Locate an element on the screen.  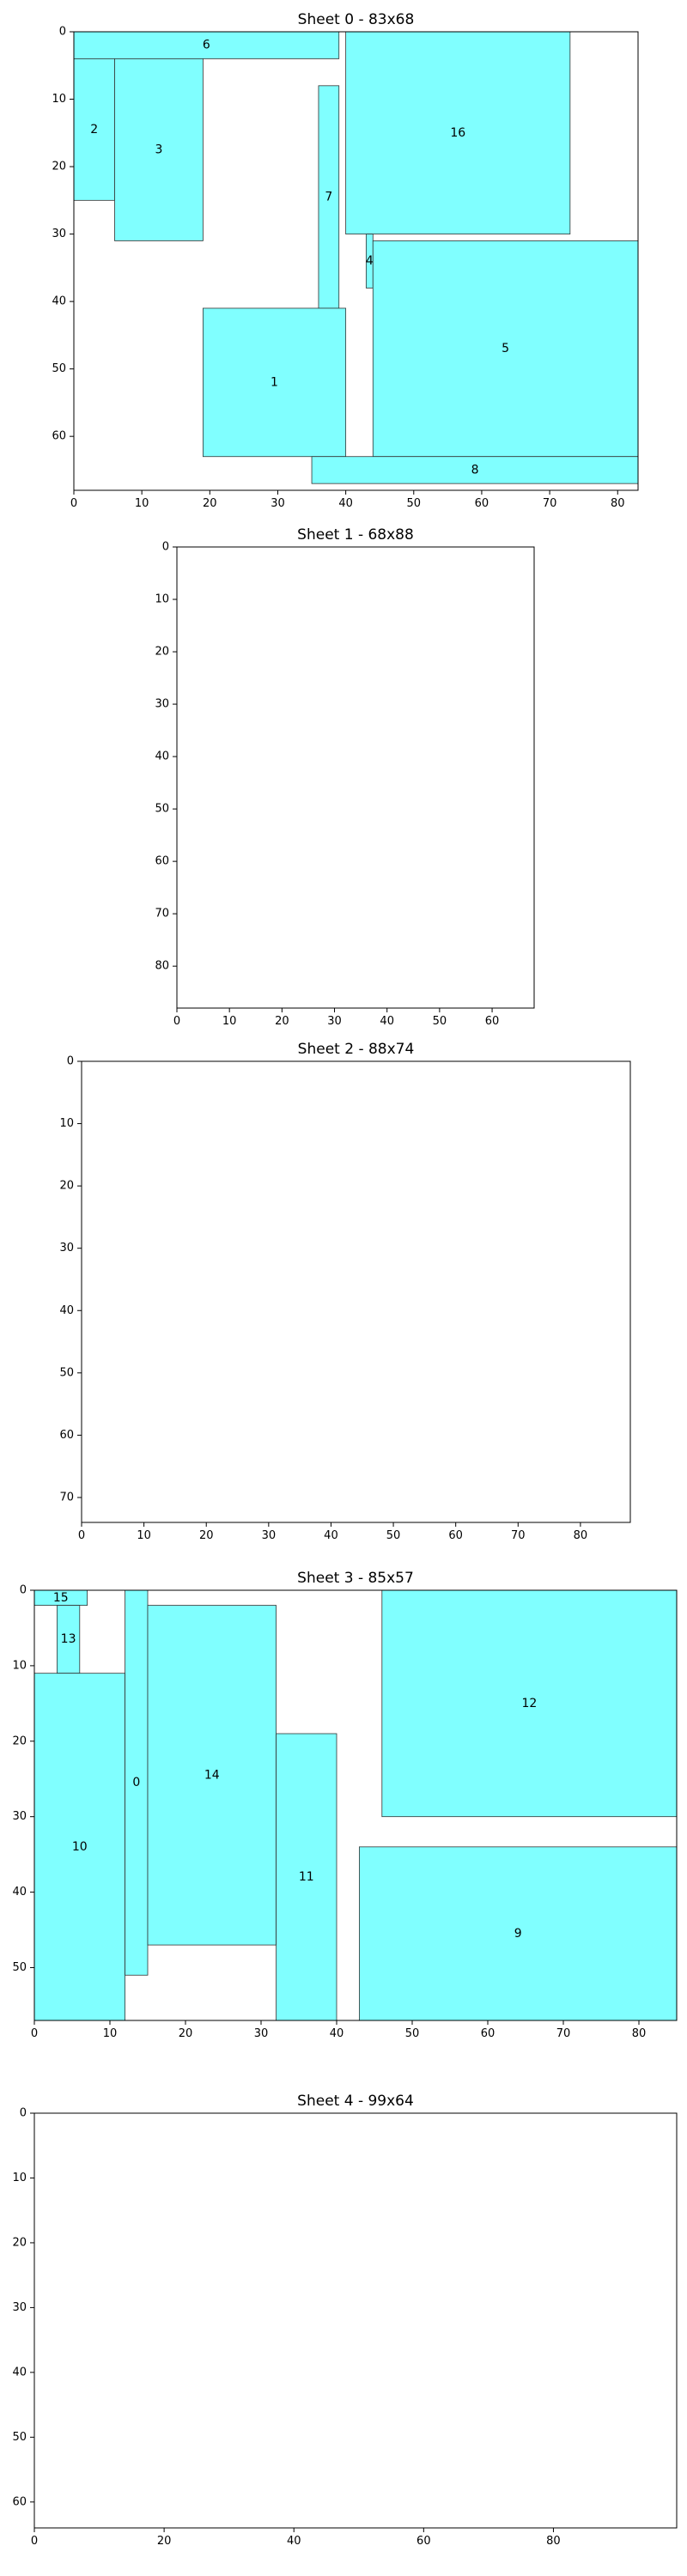
packed-rect: 11 is located at coordinates (306, 1877).